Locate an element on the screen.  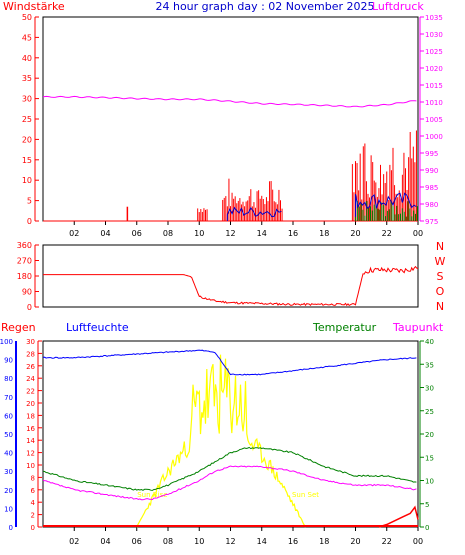
temp-tick-label: 25 is located at coordinates (429, 412).